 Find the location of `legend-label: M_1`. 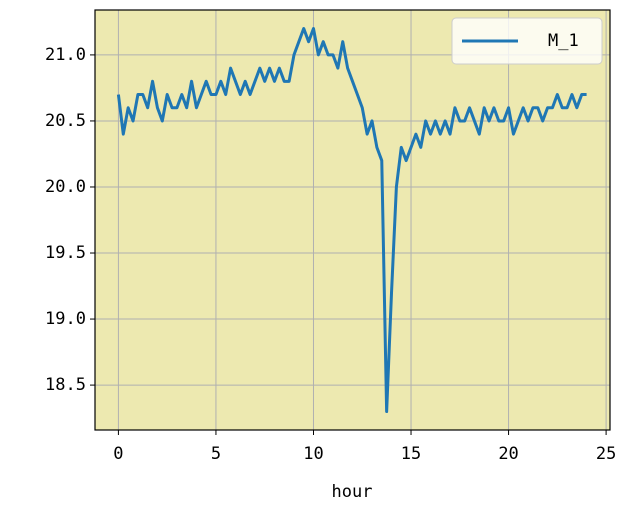

legend-label: M_1 is located at coordinates (563, 41).